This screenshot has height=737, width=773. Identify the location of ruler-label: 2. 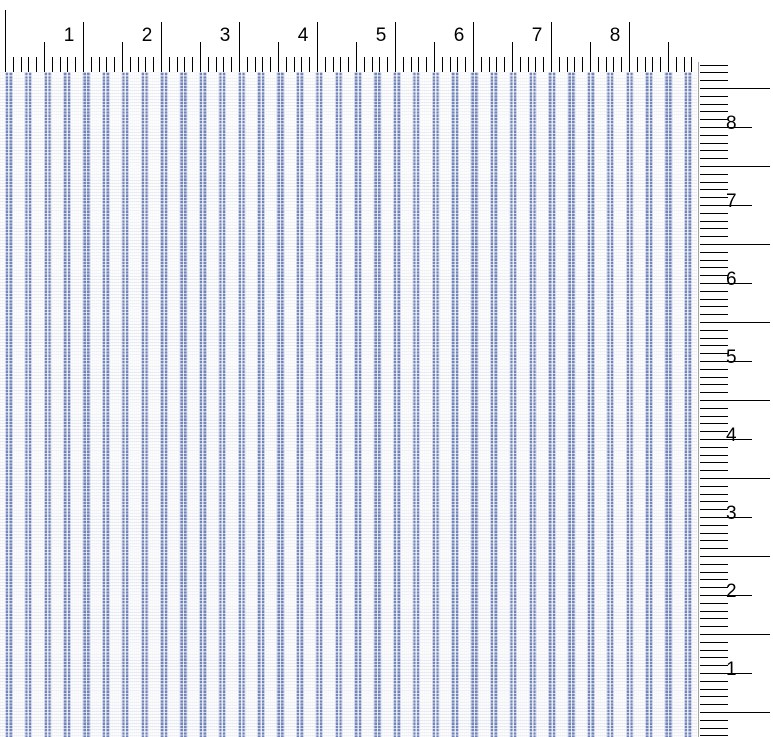
(731, 591).